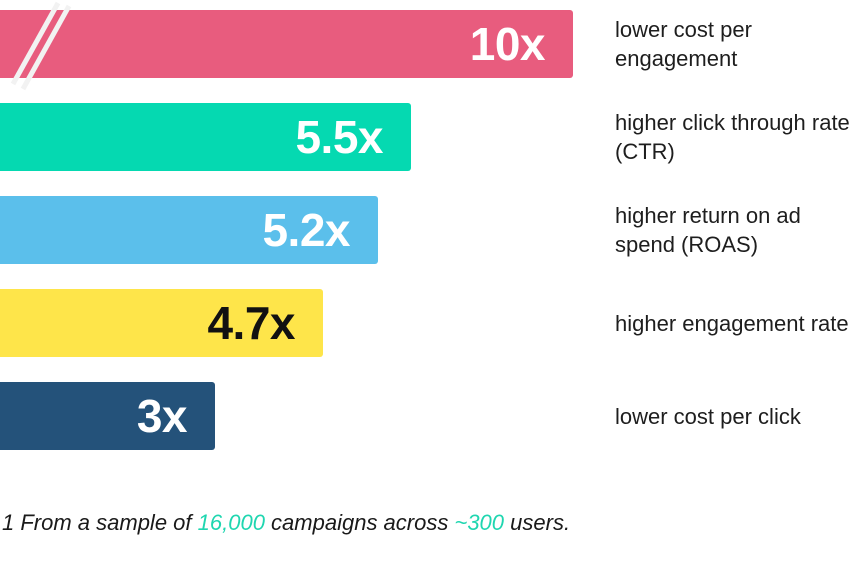 Image resolution: width=854 pixels, height=564 pixels. Describe the element at coordinates (161, 323) in the screenshot. I see `bar-3: 4.7x` at that location.